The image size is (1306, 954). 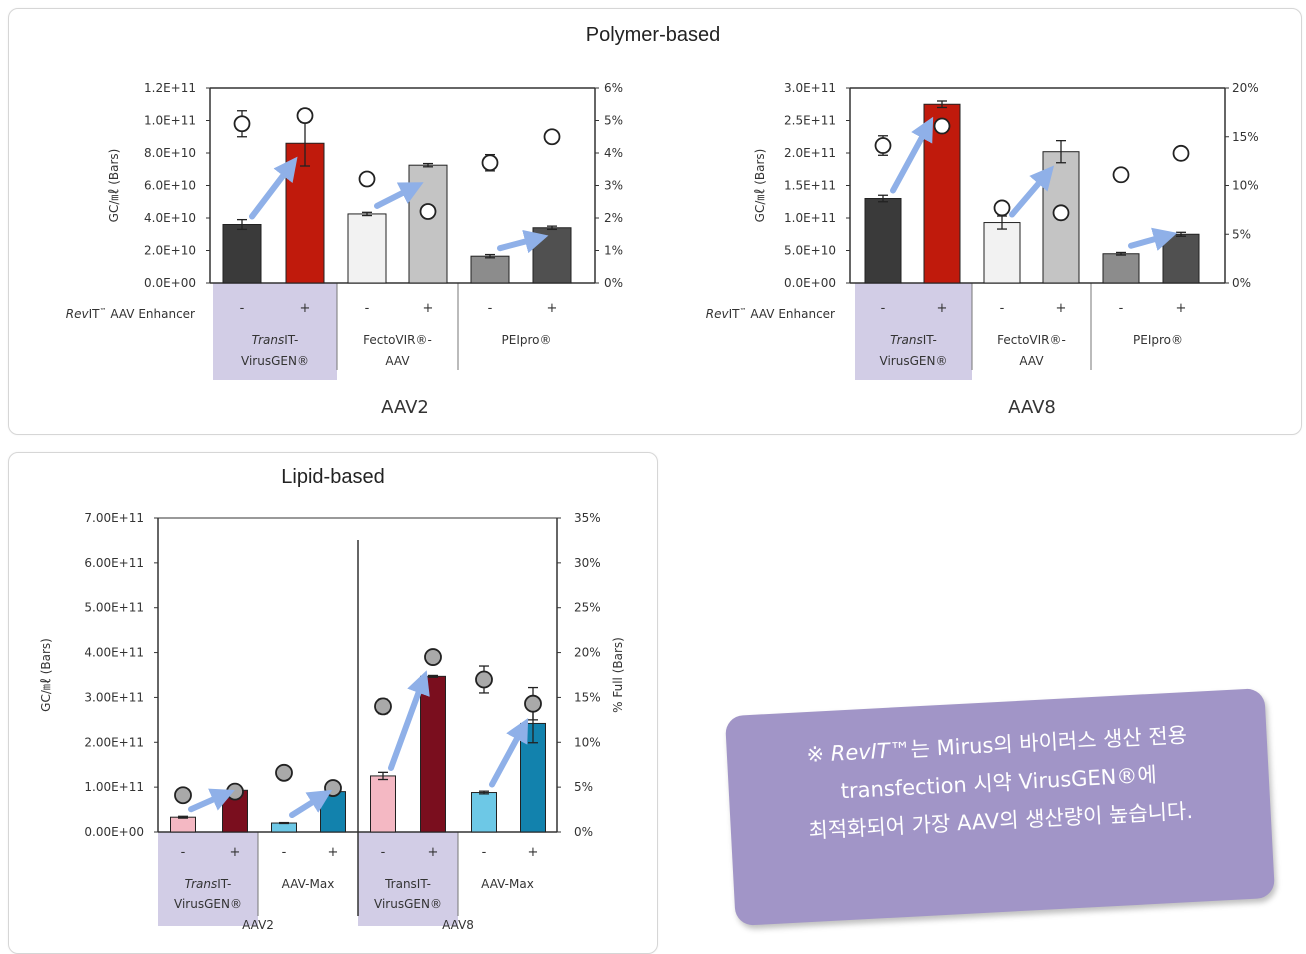 I want to click on y-tick-label: 1.2E+11, so click(x=170, y=88).